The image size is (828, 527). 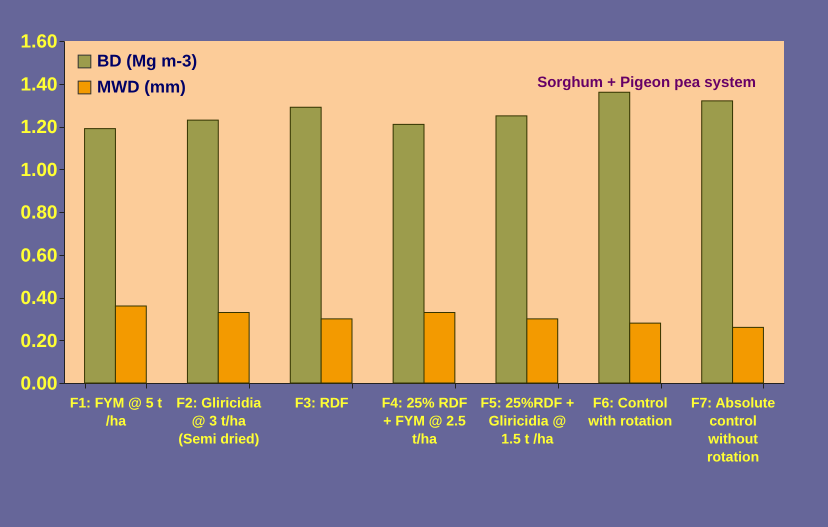 What do you see at coordinates (39, 384) in the screenshot?
I see `y-tick-label: 0.00` at bounding box center [39, 384].